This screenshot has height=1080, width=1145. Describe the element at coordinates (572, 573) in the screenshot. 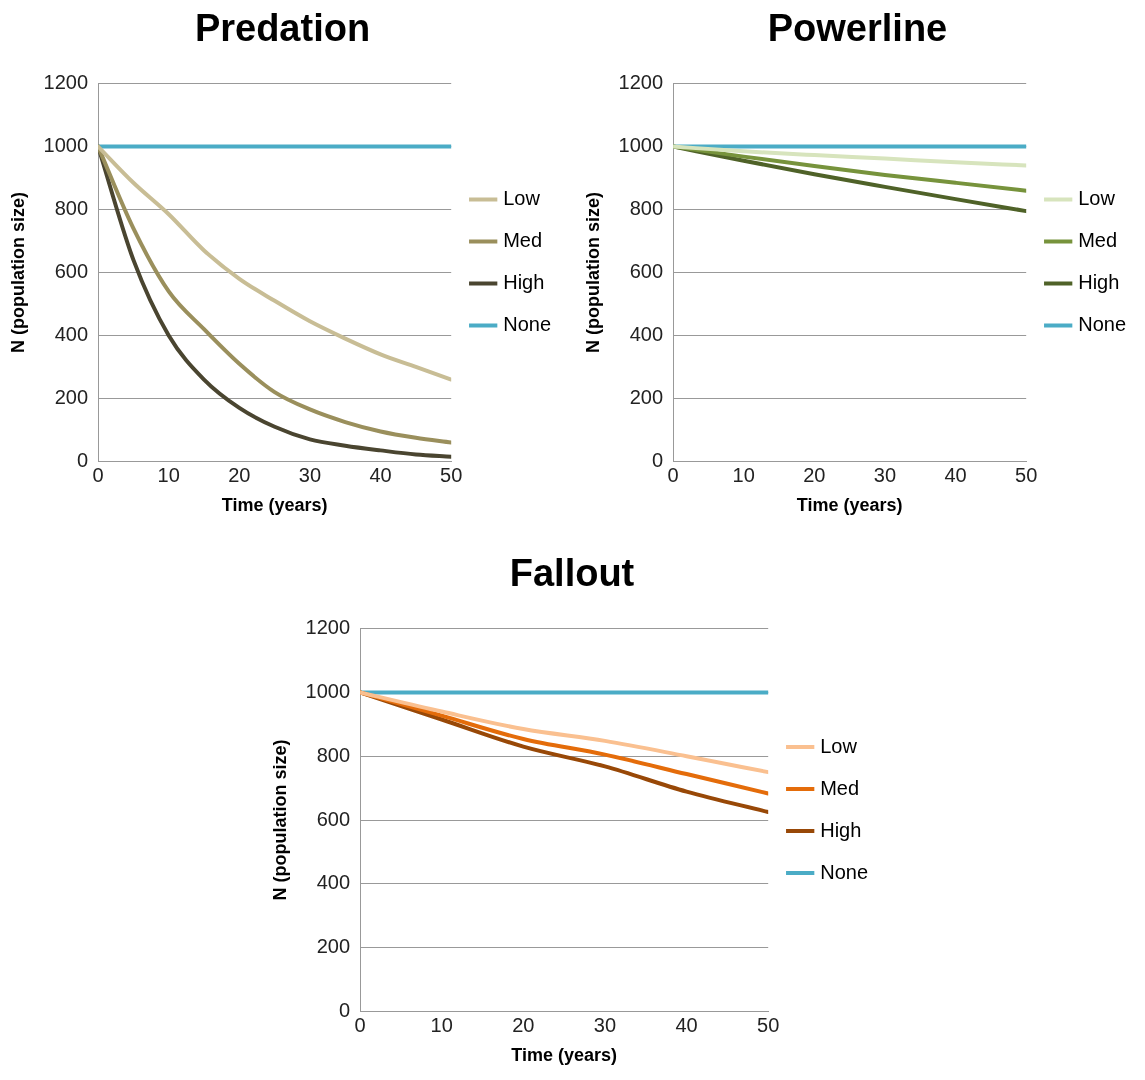

I see `chart-title: Fallout` at that location.